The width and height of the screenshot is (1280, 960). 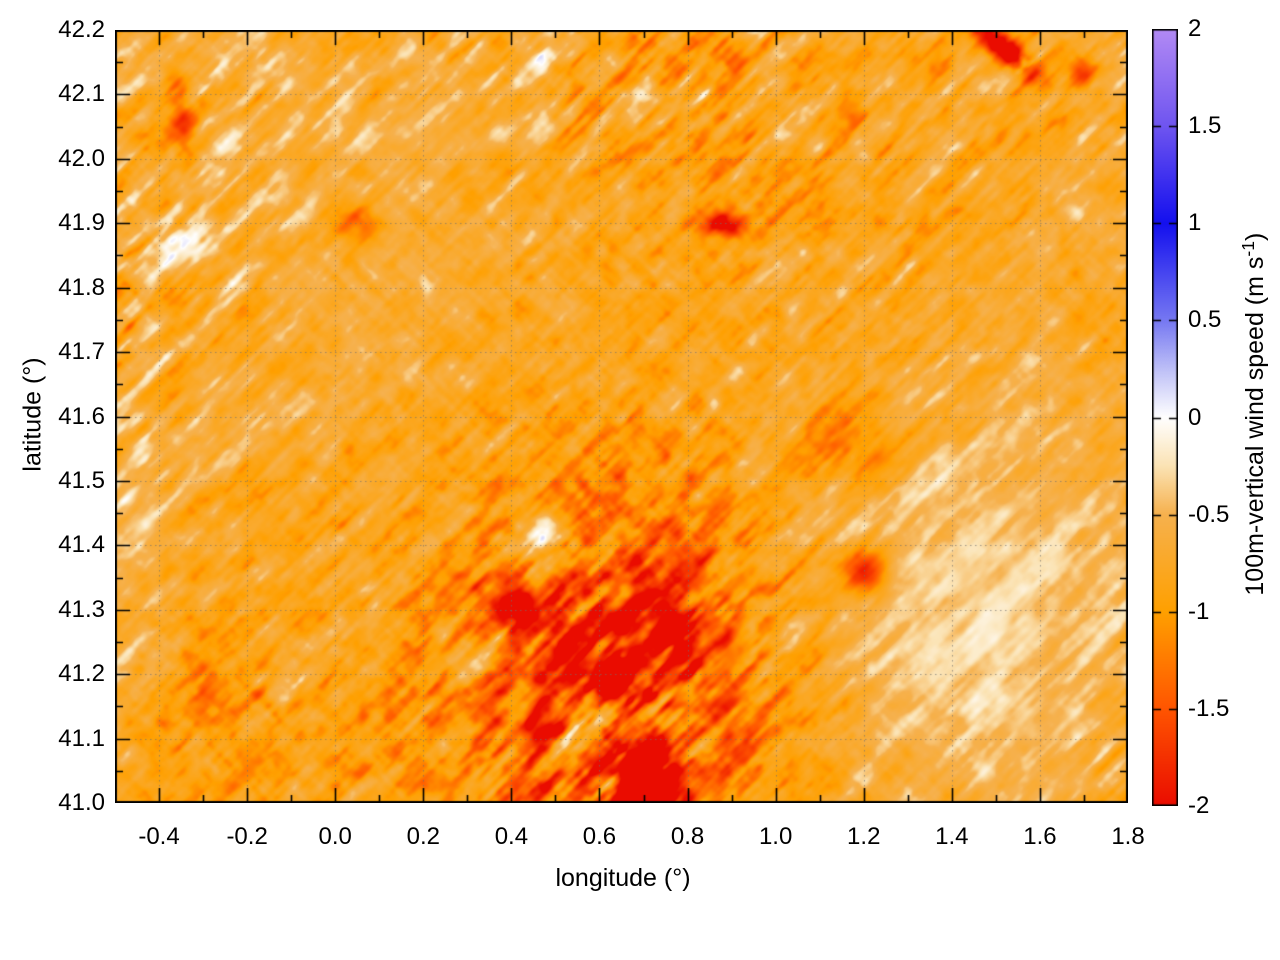 I want to click on x-tick-label: -0.2, so click(x=247, y=836).